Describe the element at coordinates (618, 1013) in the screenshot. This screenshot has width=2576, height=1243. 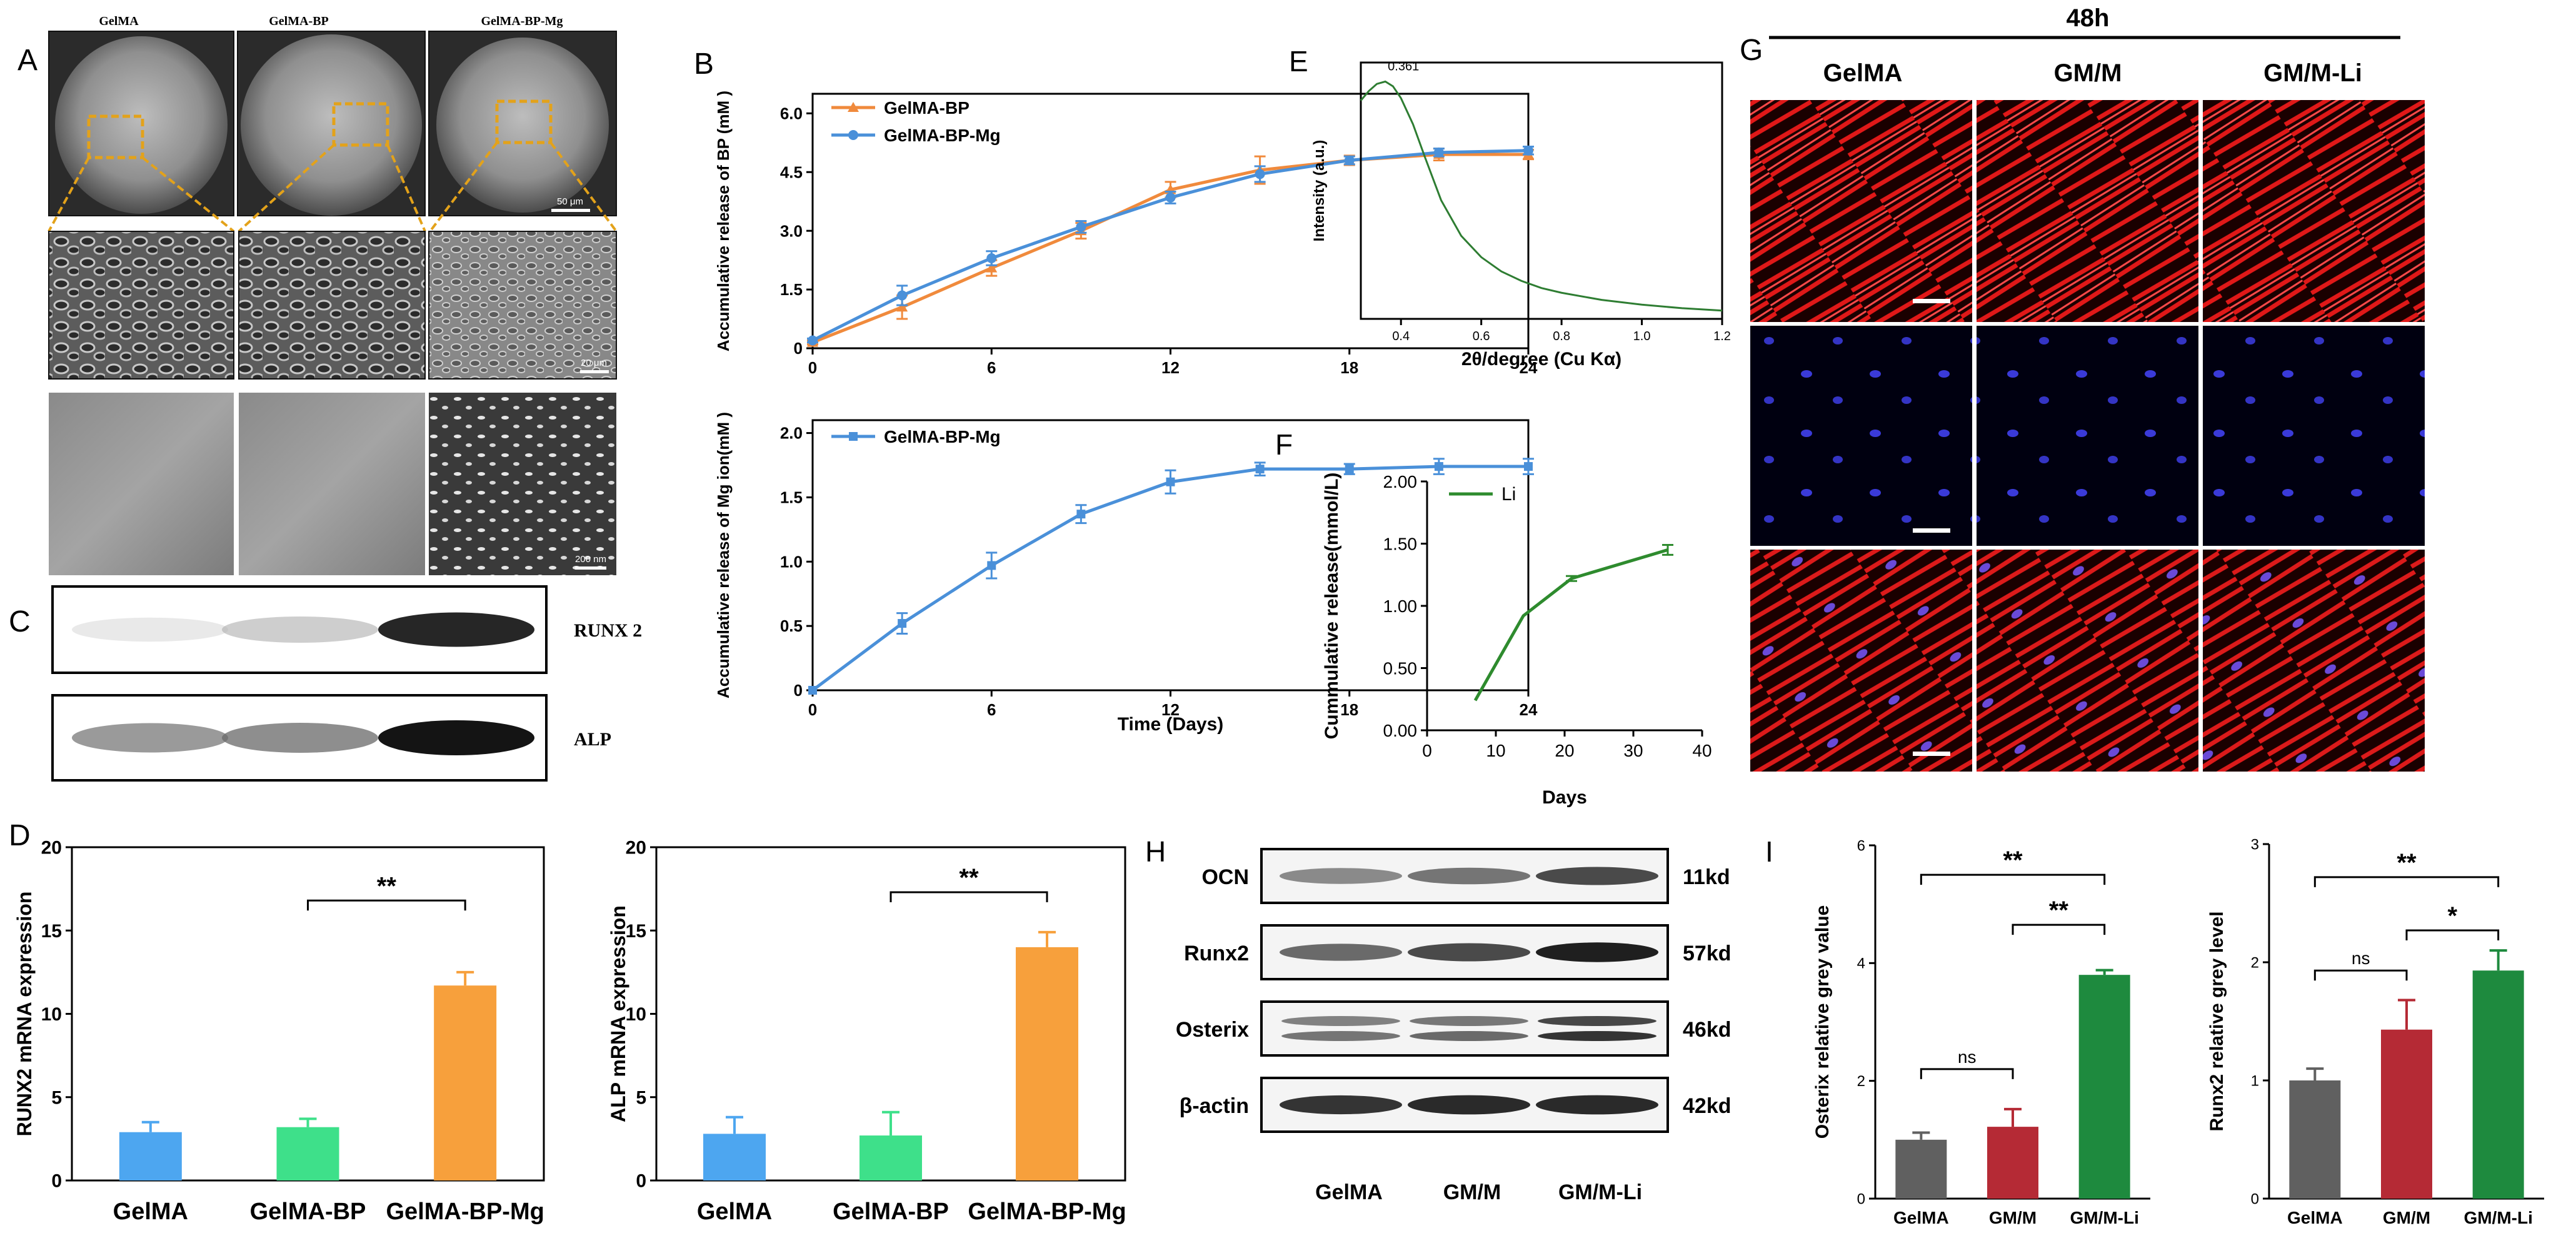
I see `chart-D2-ylabel: ALP mRNA expression` at that location.